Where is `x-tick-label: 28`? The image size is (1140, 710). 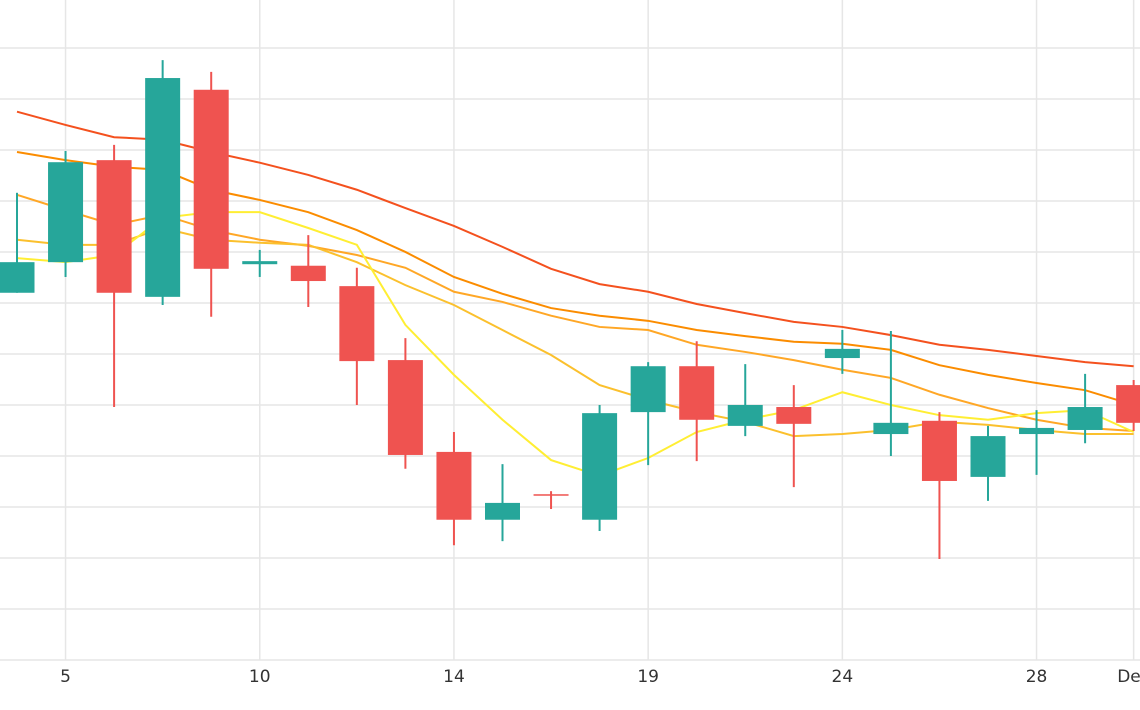
x-tick-label: 28 is located at coordinates (1037, 677).